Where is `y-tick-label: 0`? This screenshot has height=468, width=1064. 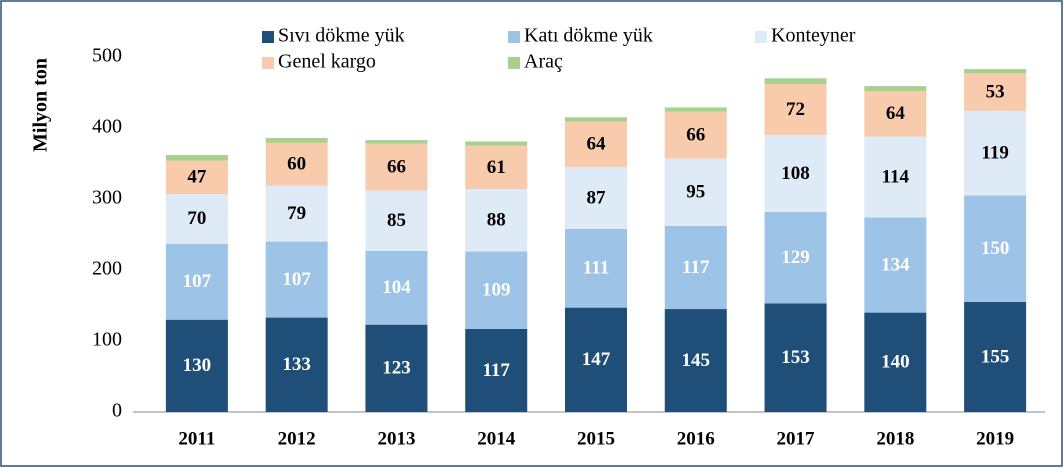
y-tick-label: 0 is located at coordinates (117, 411).